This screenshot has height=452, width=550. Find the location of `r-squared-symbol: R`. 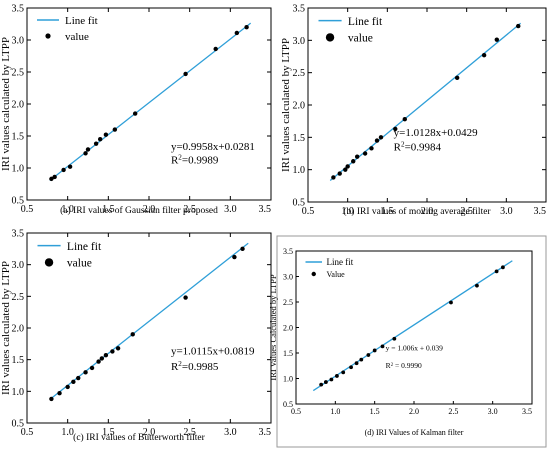

r-squared-symbol: R is located at coordinates (398, 148).